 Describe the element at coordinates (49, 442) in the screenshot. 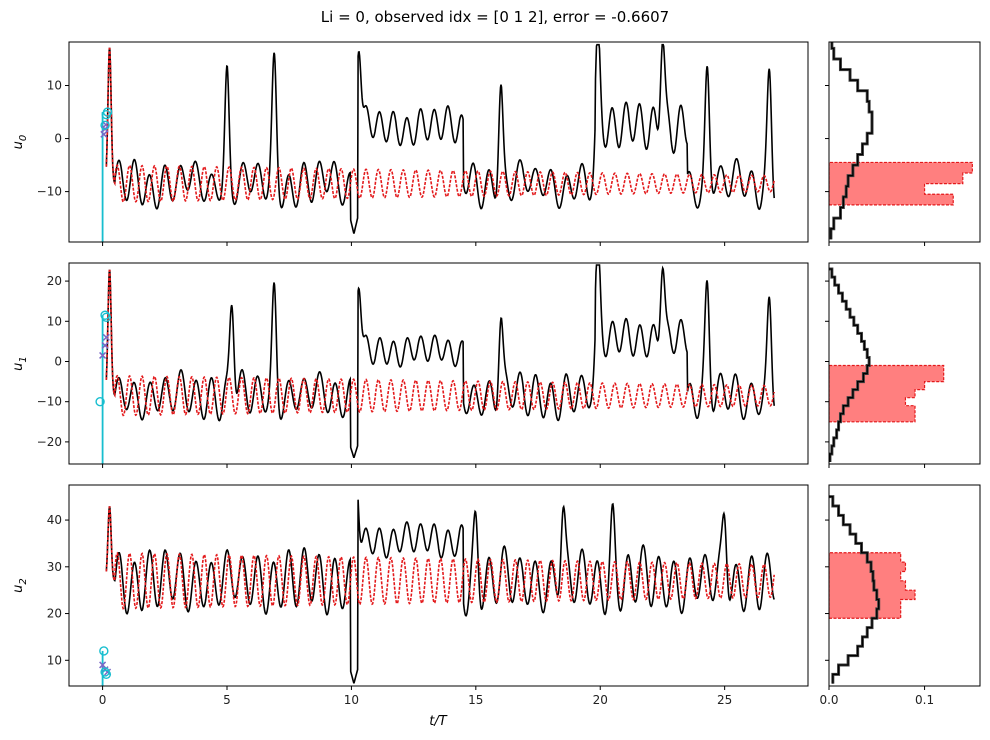

I see `y-tick-label: −20` at that location.